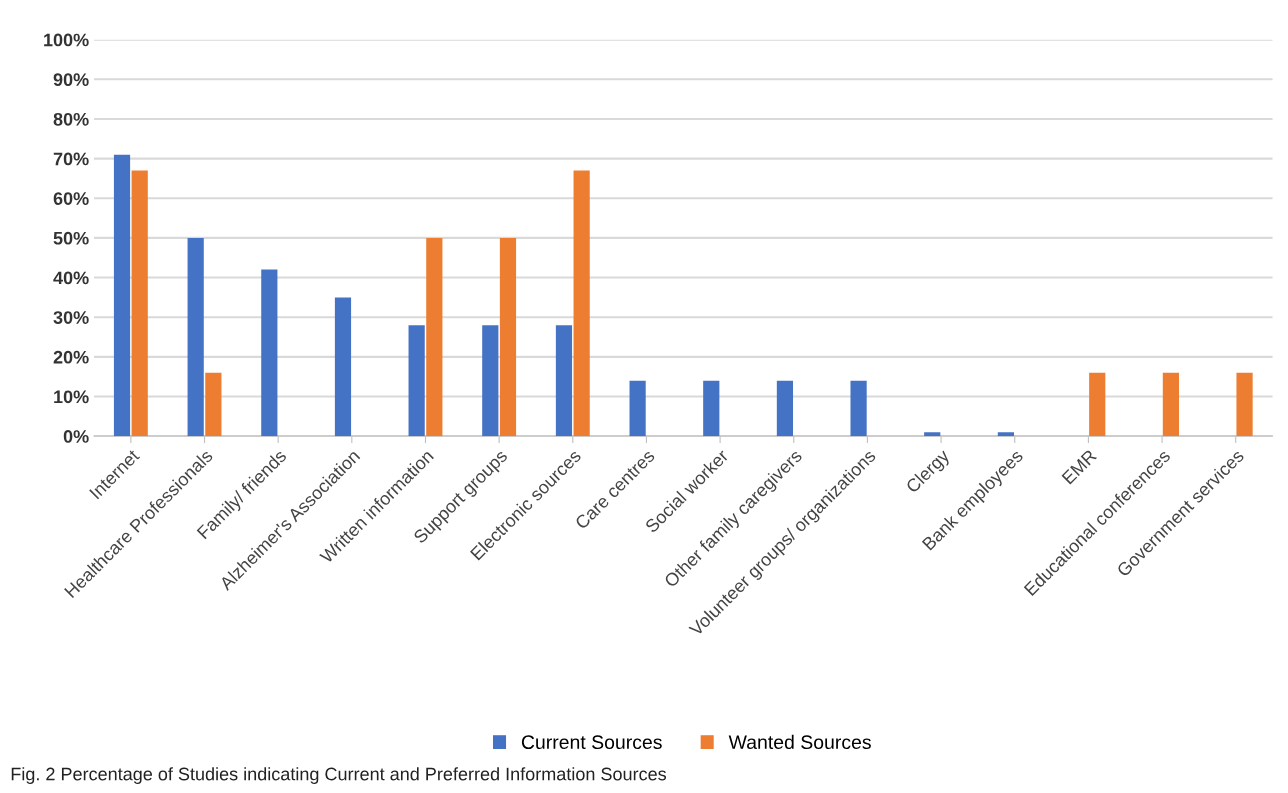 Image resolution: width=1288 pixels, height=793 pixels. I want to click on y-tick-label: 90%, so click(71, 80).